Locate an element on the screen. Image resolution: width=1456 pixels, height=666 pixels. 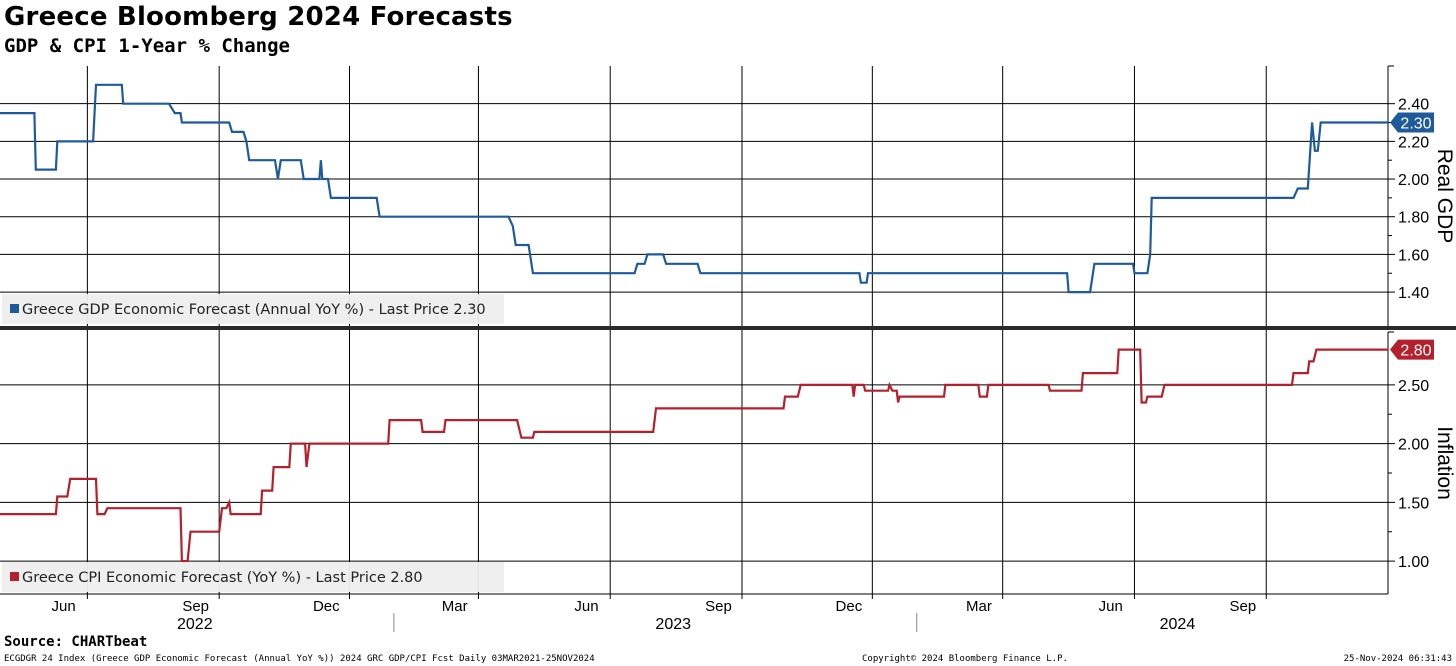
y-tick-label: 1.50 is located at coordinates (1413, 503).